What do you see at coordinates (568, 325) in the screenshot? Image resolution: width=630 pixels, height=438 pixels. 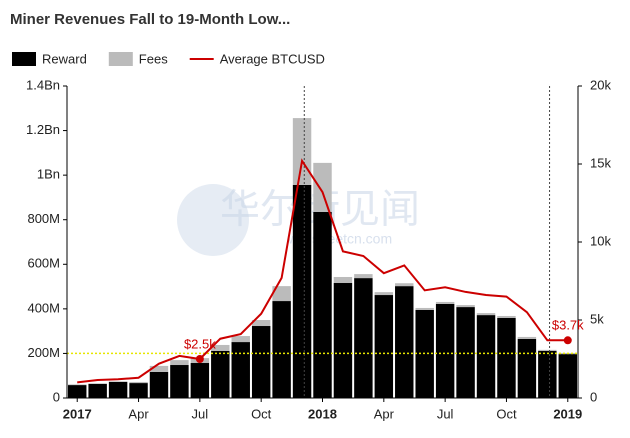 I see `value-label: $3.7k` at bounding box center [568, 325].